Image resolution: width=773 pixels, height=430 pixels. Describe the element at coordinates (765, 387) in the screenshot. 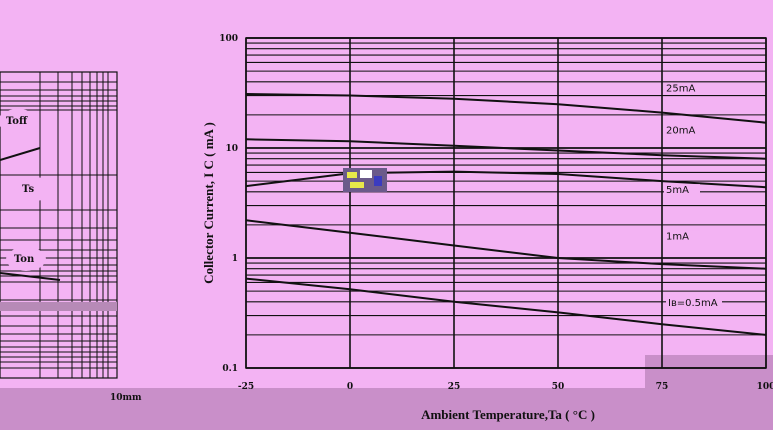

I see `x-tick-label: 100` at that location.